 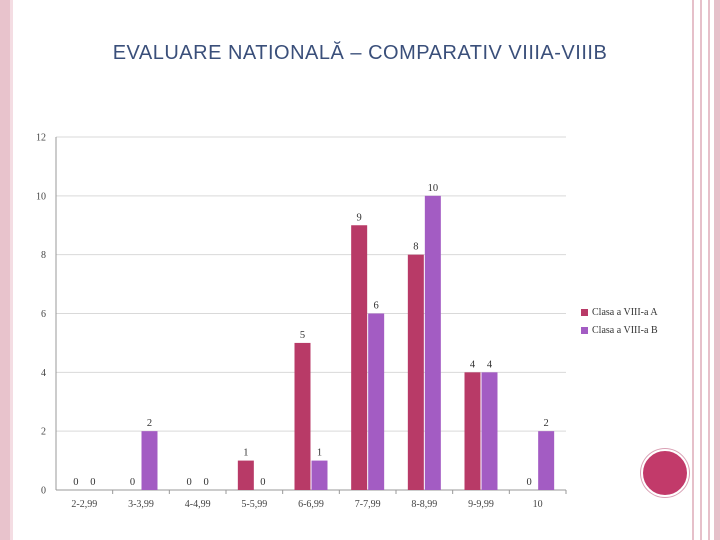 I want to click on chart-legend: Clasa a VIII-a A Clasa a VIII-a B, so click(x=619, y=321).